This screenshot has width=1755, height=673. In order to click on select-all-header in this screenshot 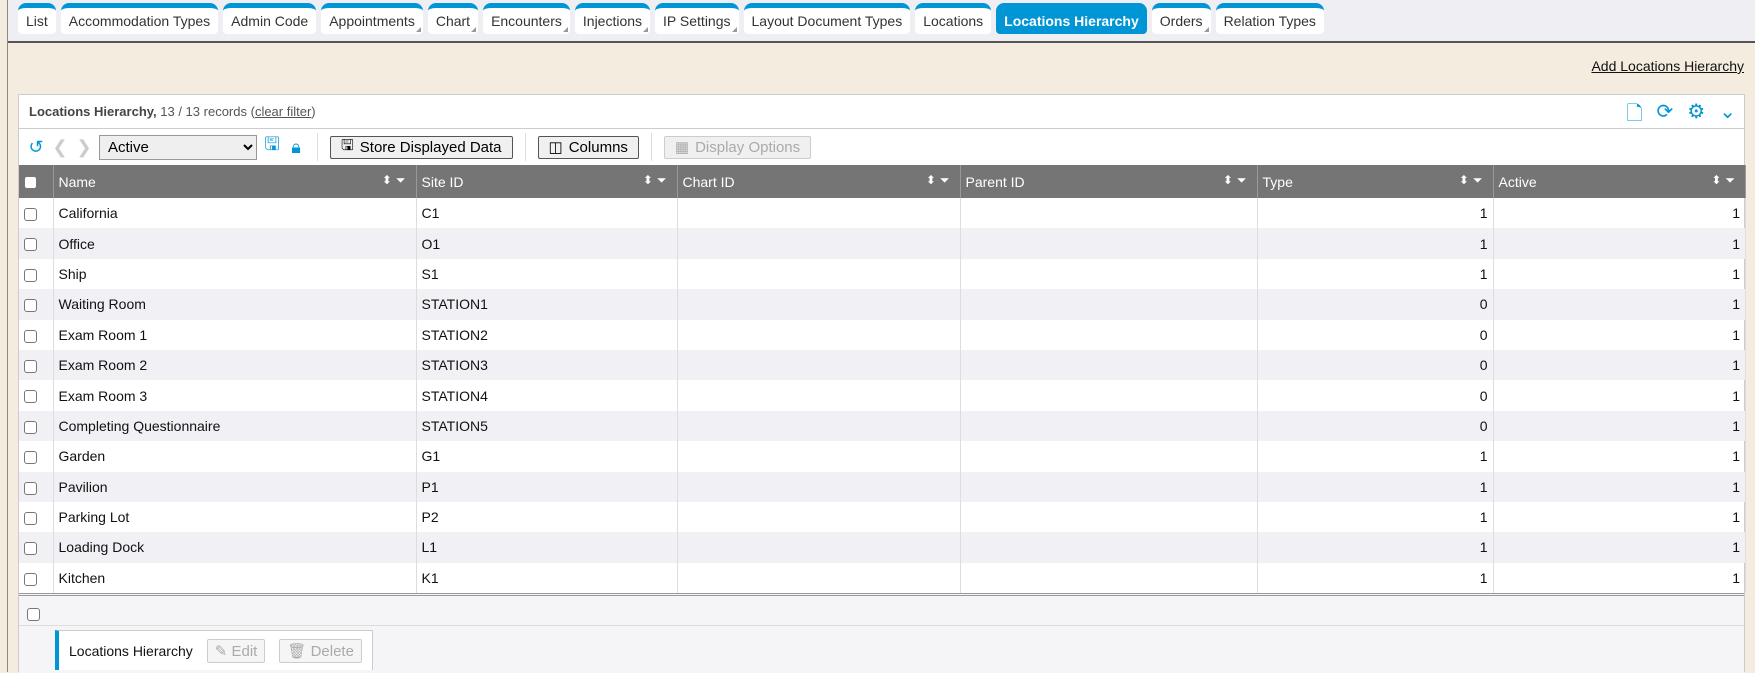, I will do `click(36, 181)`.